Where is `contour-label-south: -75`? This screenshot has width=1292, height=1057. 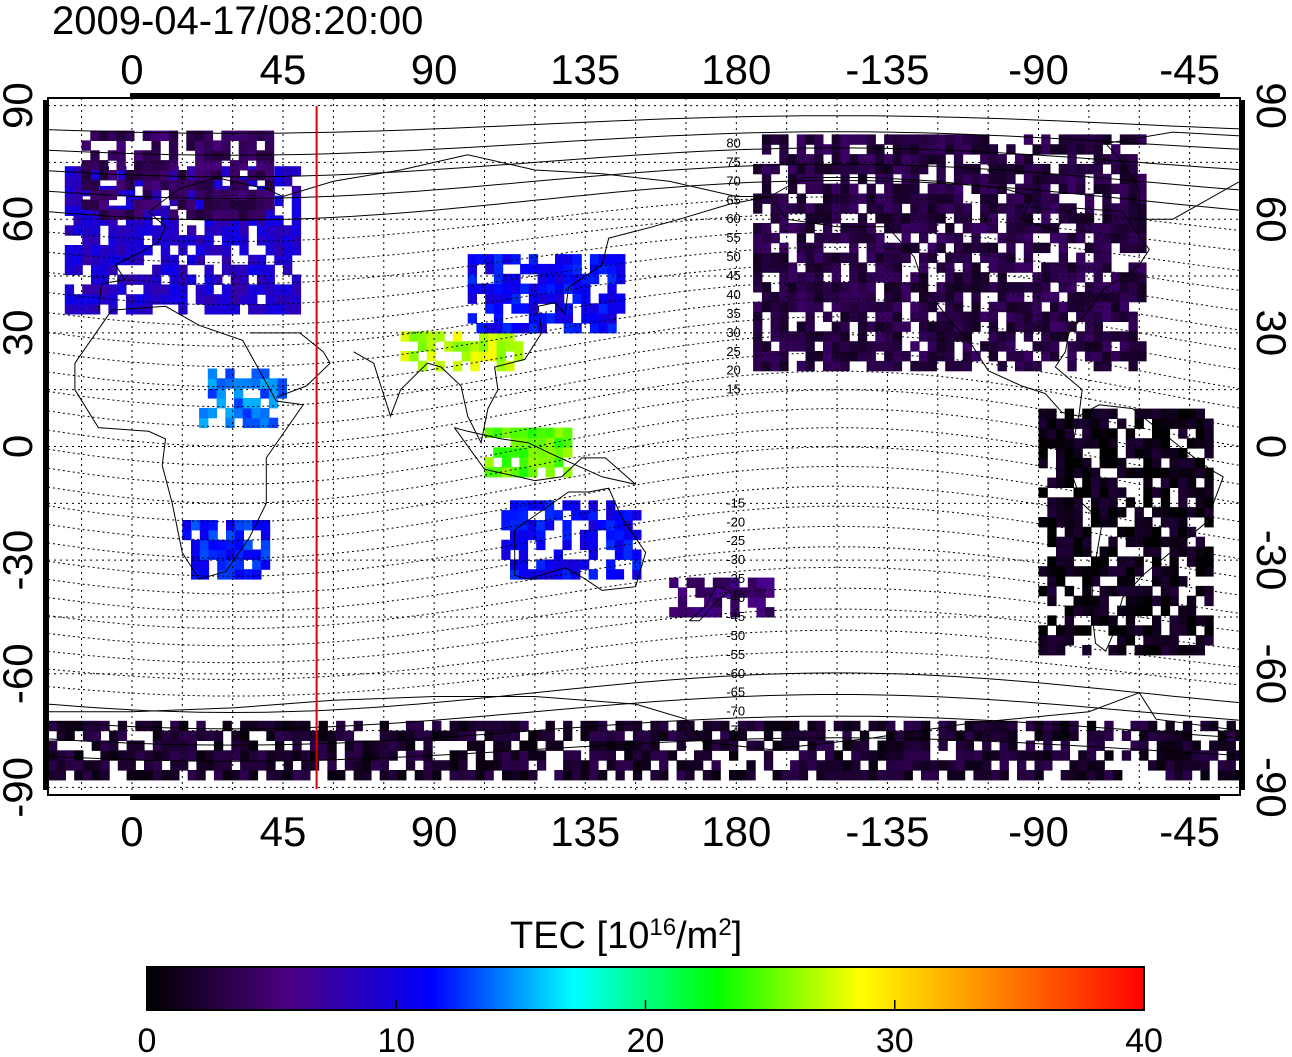 contour-label-south: -75 is located at coordinates (735, 730).